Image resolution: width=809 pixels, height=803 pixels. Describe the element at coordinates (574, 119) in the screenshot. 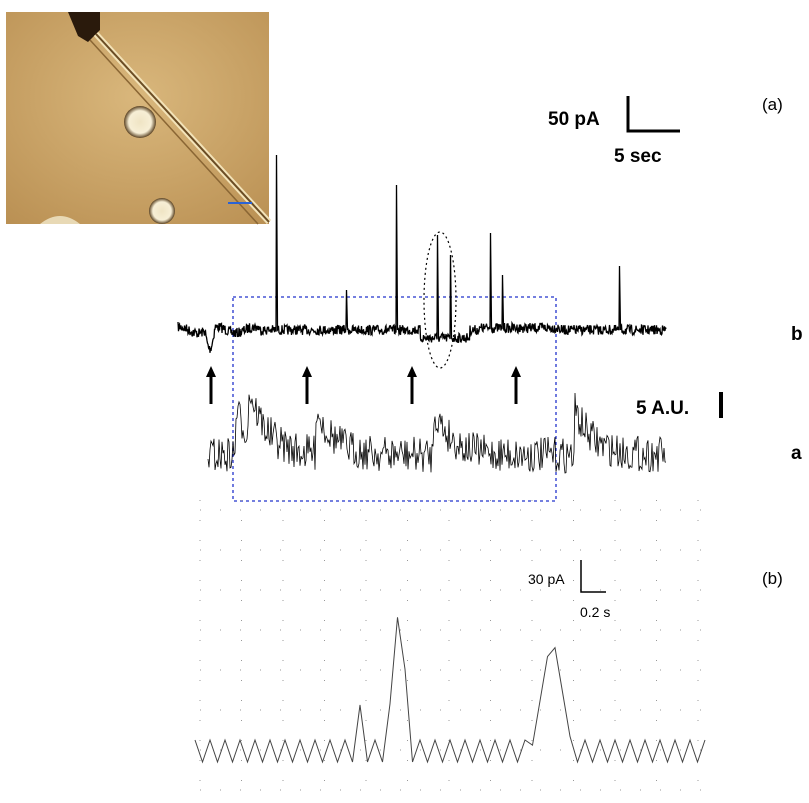

I see `scale-label: 50 pA` at that location.